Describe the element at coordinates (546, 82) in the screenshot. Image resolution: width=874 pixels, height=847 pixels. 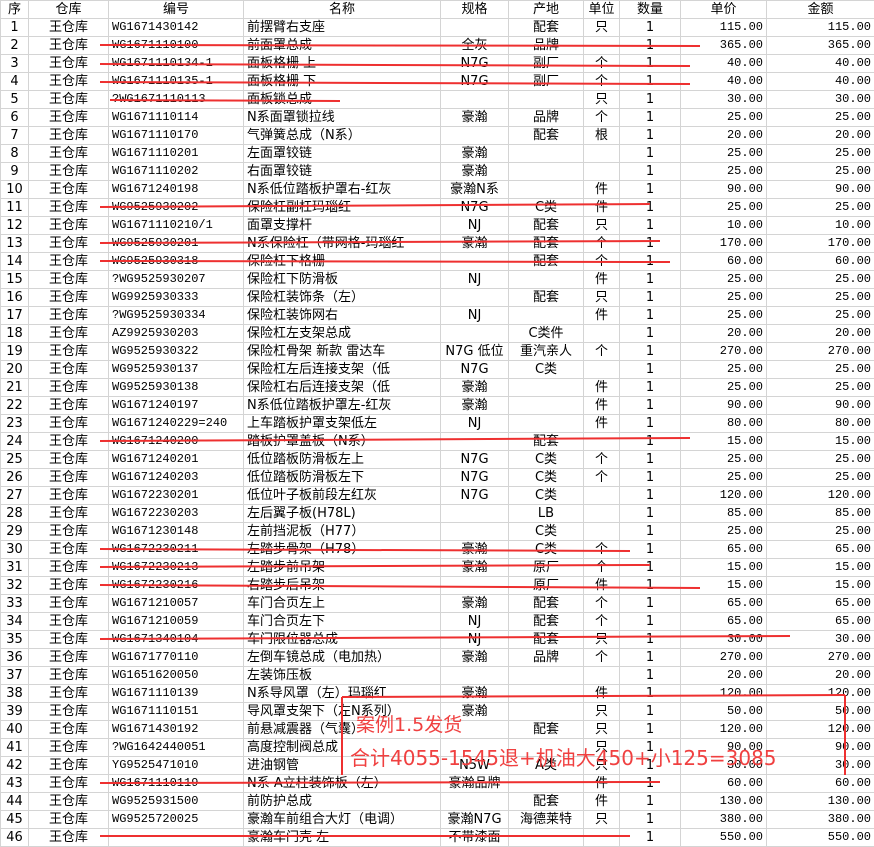
I see `cell: 副厂` at that location.